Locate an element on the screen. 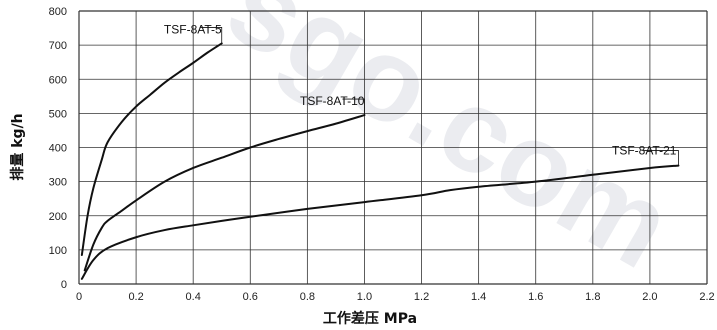  x-tick-label: 2.2 is located at coordinates (706, 297).